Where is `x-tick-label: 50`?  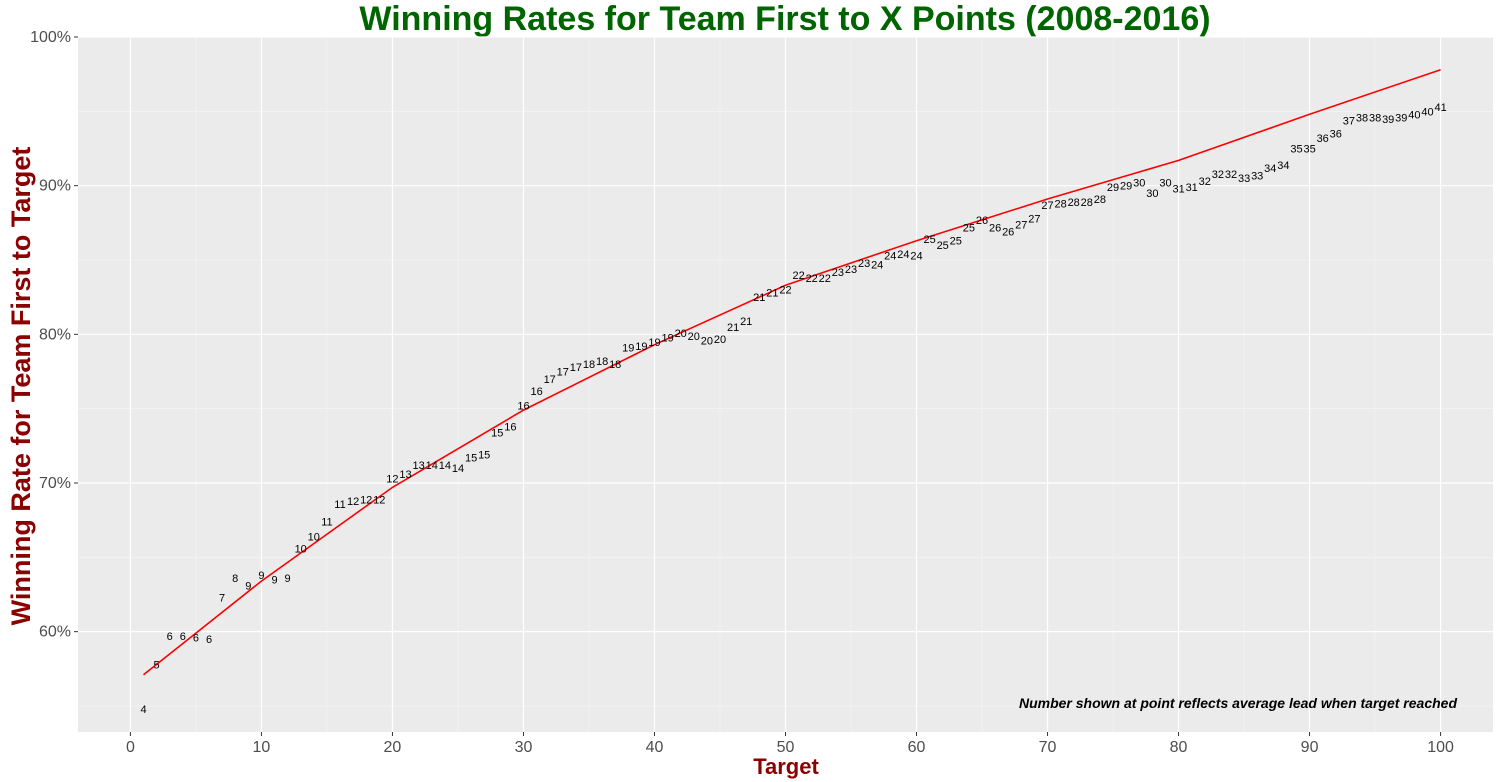 x-tick-label: 50 is located at coordinates (786, 747).